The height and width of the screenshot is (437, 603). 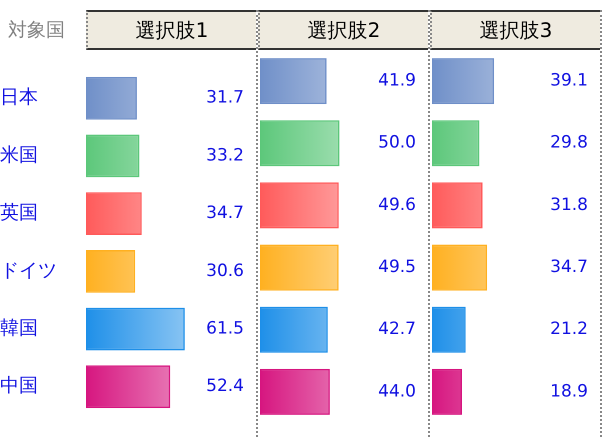 I want to click on data-label: 49.5, so click(x=397, y=267).